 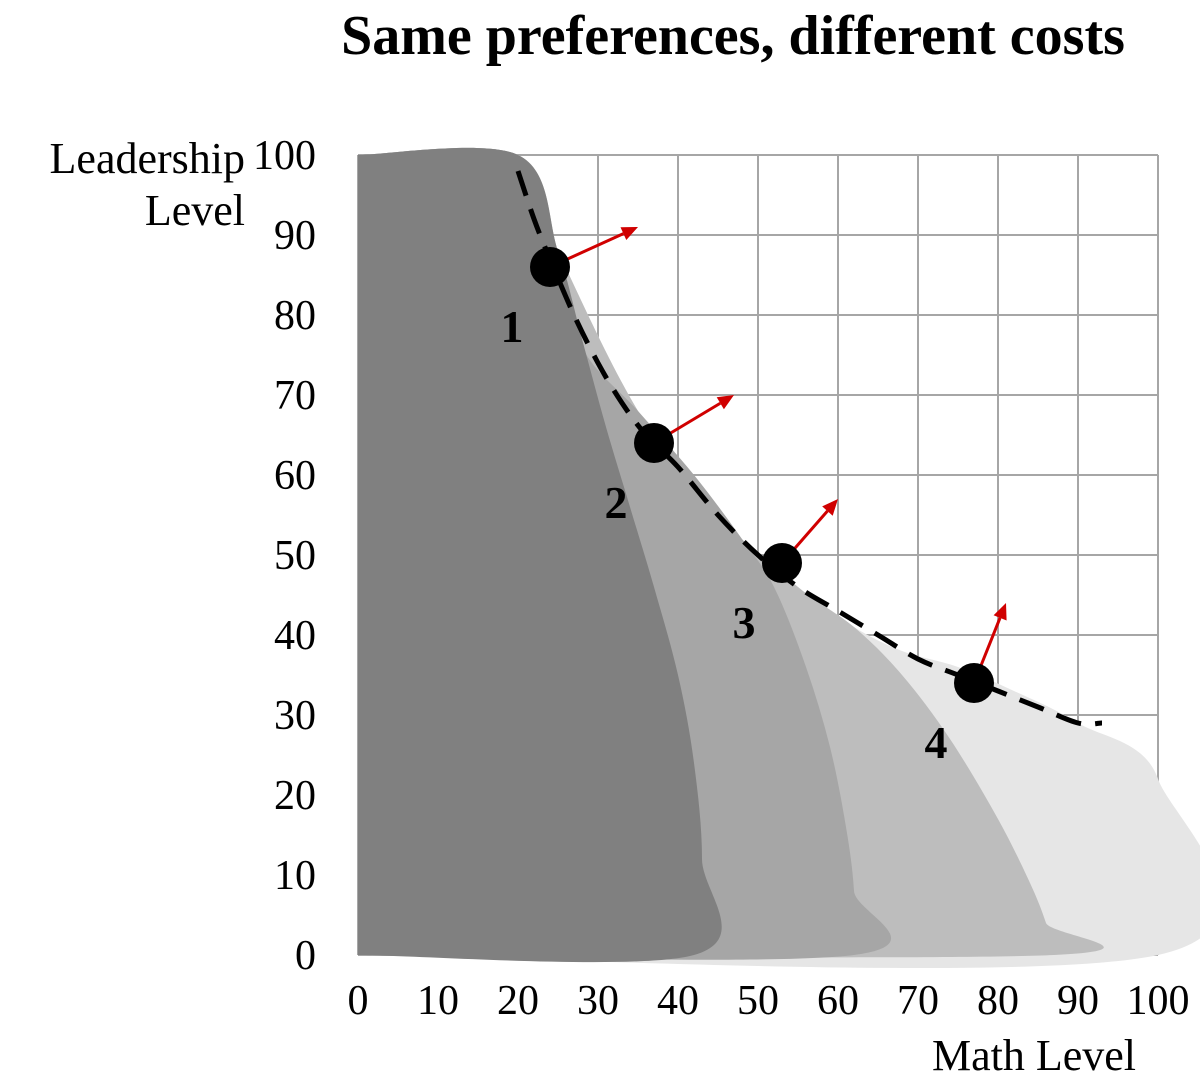 What do you see at coordinates (305, 956) in the screenshot?
I see `y-tick-label-0: 0` at bounding box center [305, 956].